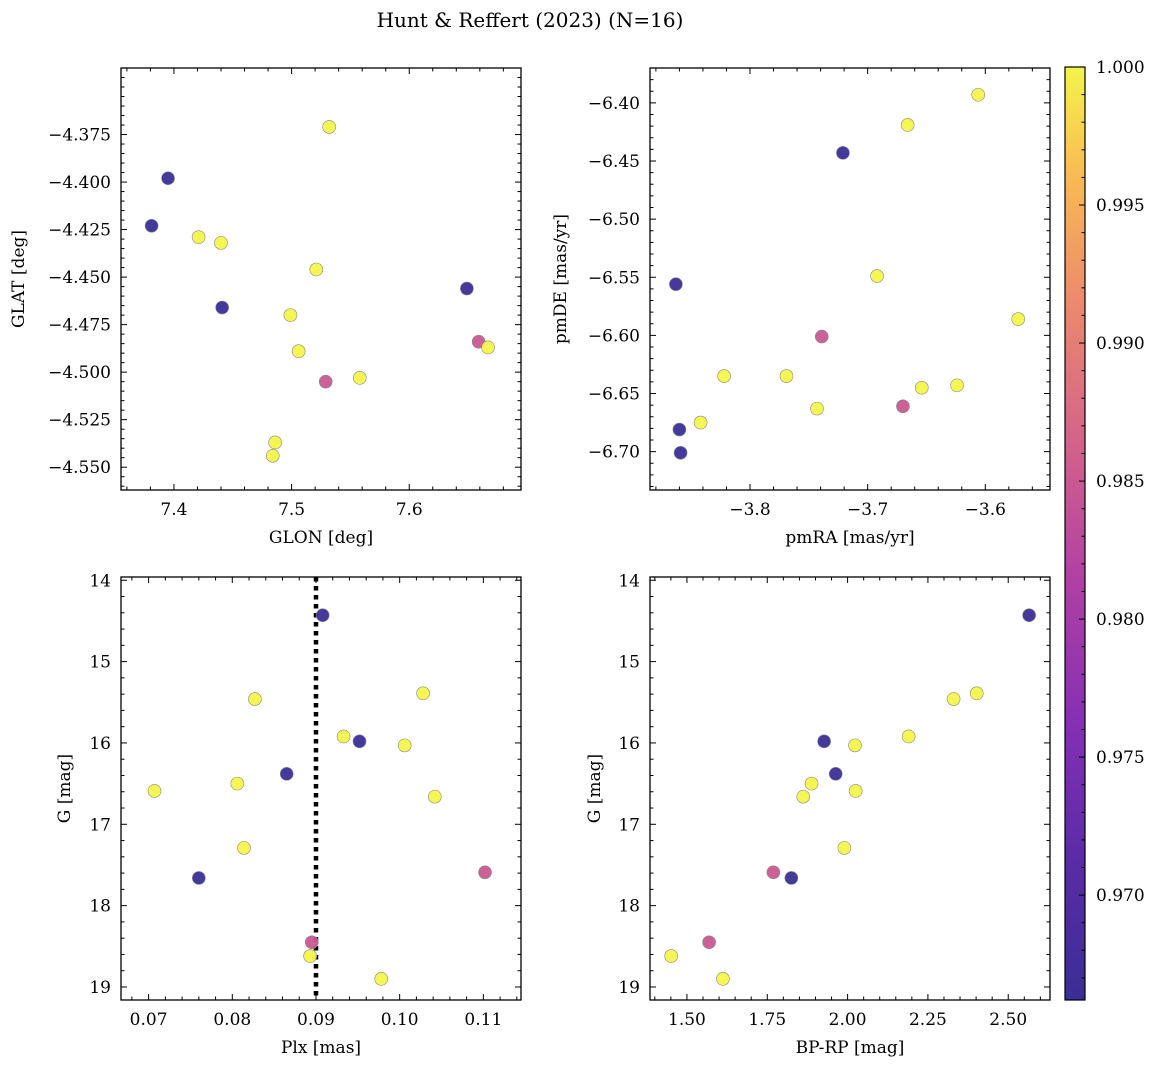  Describe the element at coordinates (400, 1020) in the screenshot. I see `x-tick-label: 0.10` at that location.